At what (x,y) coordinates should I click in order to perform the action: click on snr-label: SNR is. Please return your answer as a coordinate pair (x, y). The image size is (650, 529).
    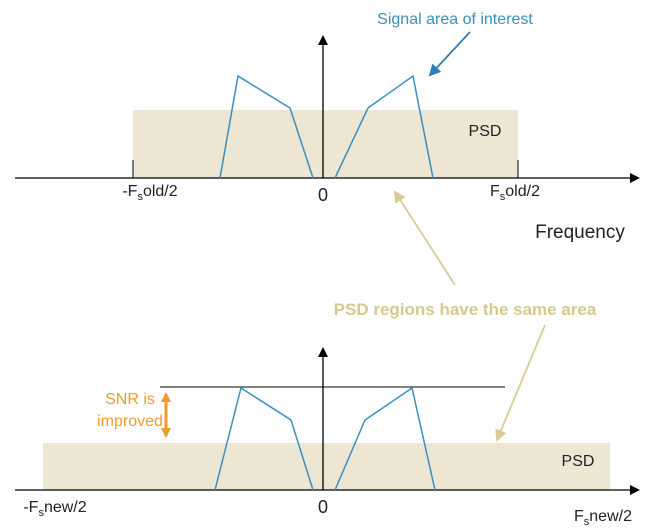
    Looking at the image, I should click on (130, 399).